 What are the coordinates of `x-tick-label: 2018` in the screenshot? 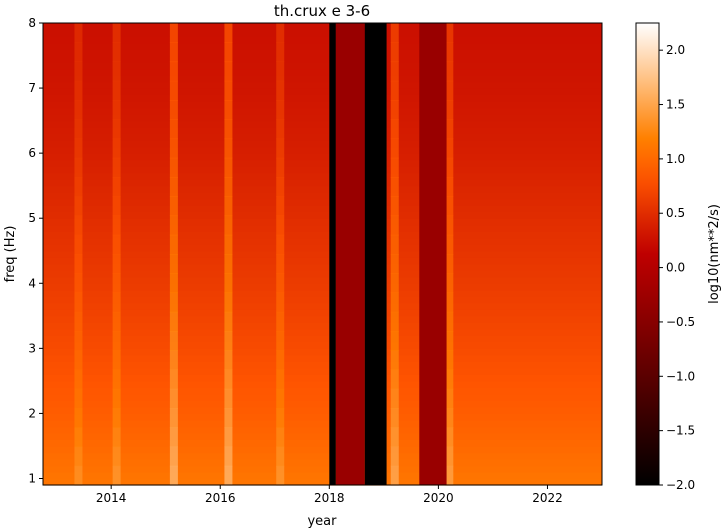 It's located at (329, 498).